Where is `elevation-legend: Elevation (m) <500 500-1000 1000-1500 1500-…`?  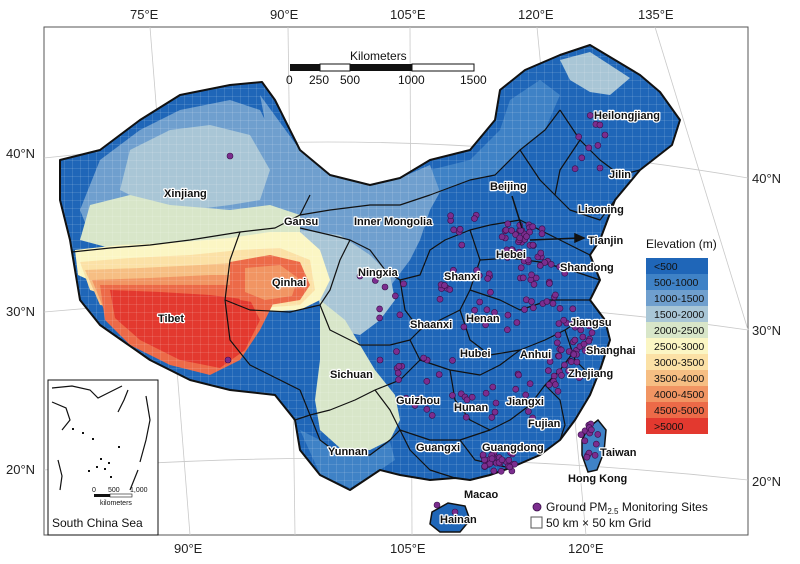
elevation-legend: Elevation (m) <500 500-1000 1000-1500 1500-… is located at coordinates (681, 335).